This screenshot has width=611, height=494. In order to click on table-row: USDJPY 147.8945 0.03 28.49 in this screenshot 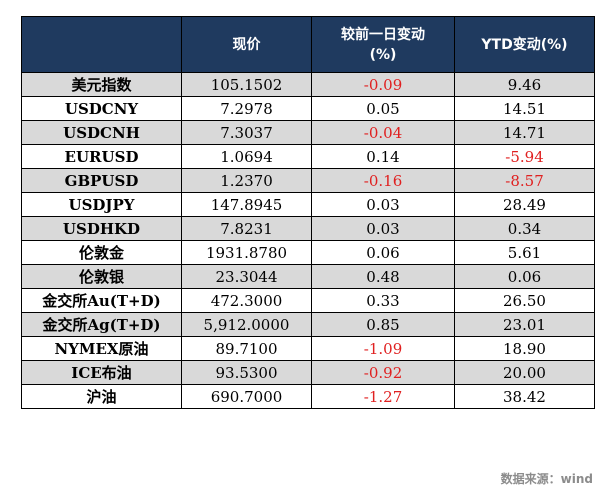, I will do `click(308, 204)`.